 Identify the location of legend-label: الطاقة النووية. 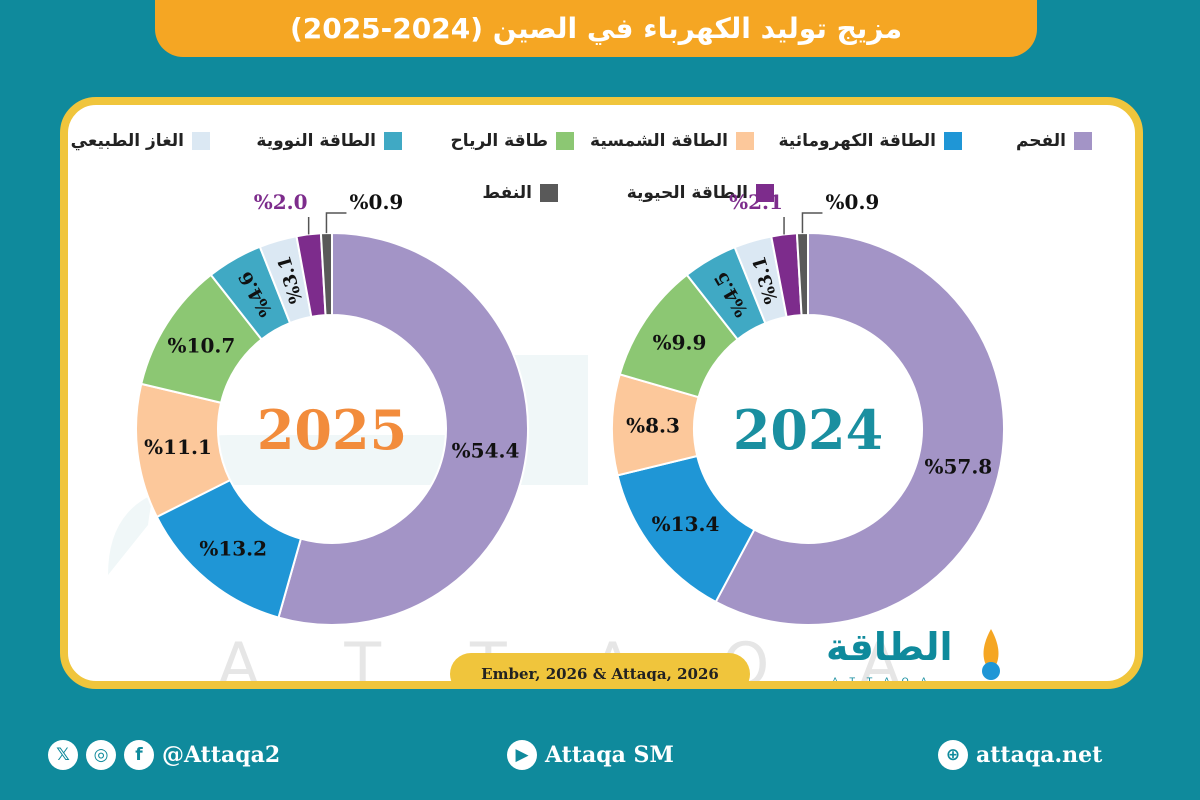
(316, 141).